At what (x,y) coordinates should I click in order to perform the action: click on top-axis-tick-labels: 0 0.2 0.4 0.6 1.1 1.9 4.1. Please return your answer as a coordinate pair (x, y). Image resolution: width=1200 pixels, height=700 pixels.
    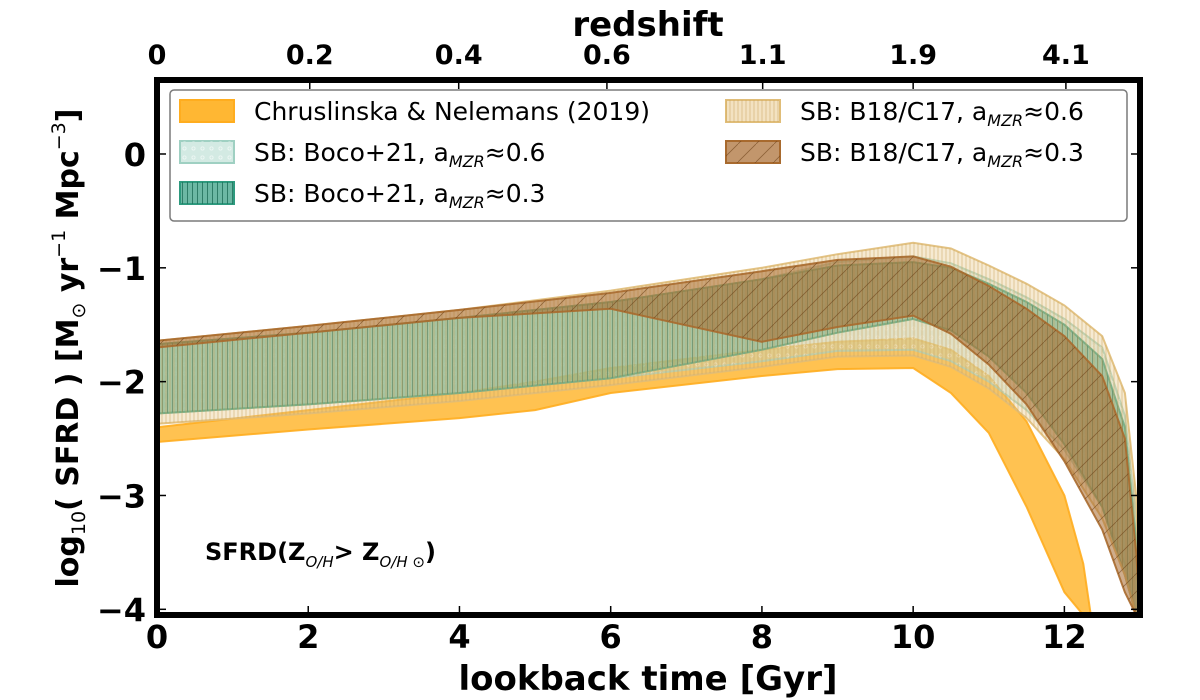
    Looking at the image, I should click on (619, 55).